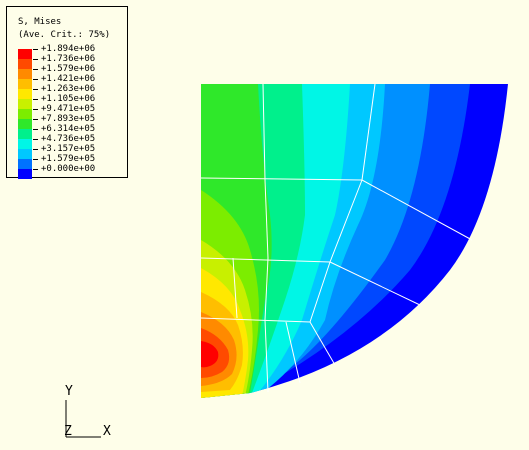 This screenshot has height=450, width=529. I want to click on legend-value-label: +6.314e+05, so click(68, 129).